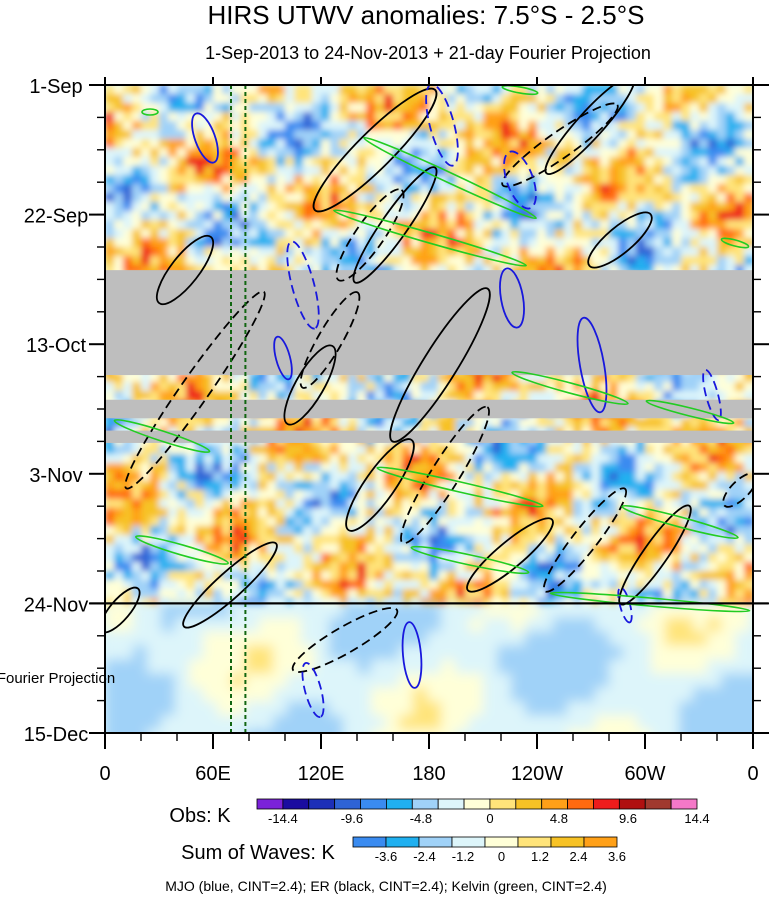  Describe the element at coordinates (628, 818) in the screenshot. I see `colorbar-tick-label: 9.6` at that location.